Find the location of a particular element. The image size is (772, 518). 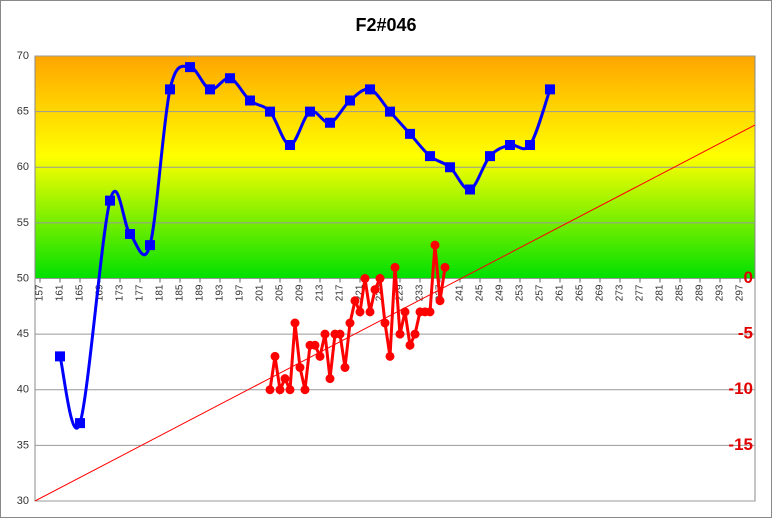

x-tick-label: 289 is located at coordinates (700, 292).